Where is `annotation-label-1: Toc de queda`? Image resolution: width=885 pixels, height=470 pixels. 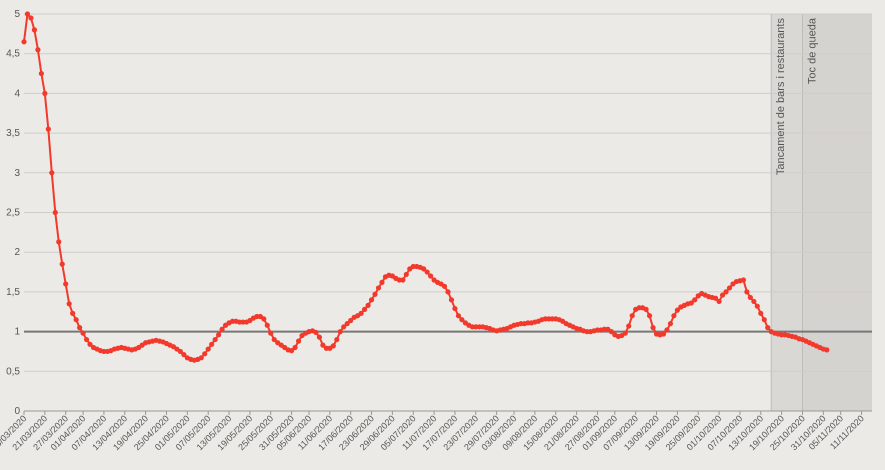 annotation-label-1: Toc de queda is located at coordinates (812, 50).